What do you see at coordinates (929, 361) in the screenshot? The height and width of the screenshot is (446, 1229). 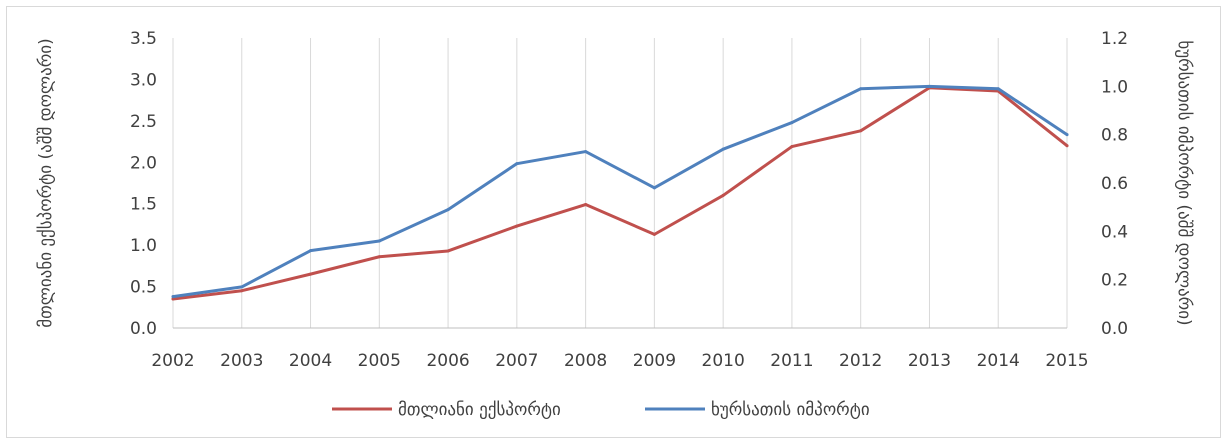 I see `x-tick-label: 2013` at bounding box center [929, 361].